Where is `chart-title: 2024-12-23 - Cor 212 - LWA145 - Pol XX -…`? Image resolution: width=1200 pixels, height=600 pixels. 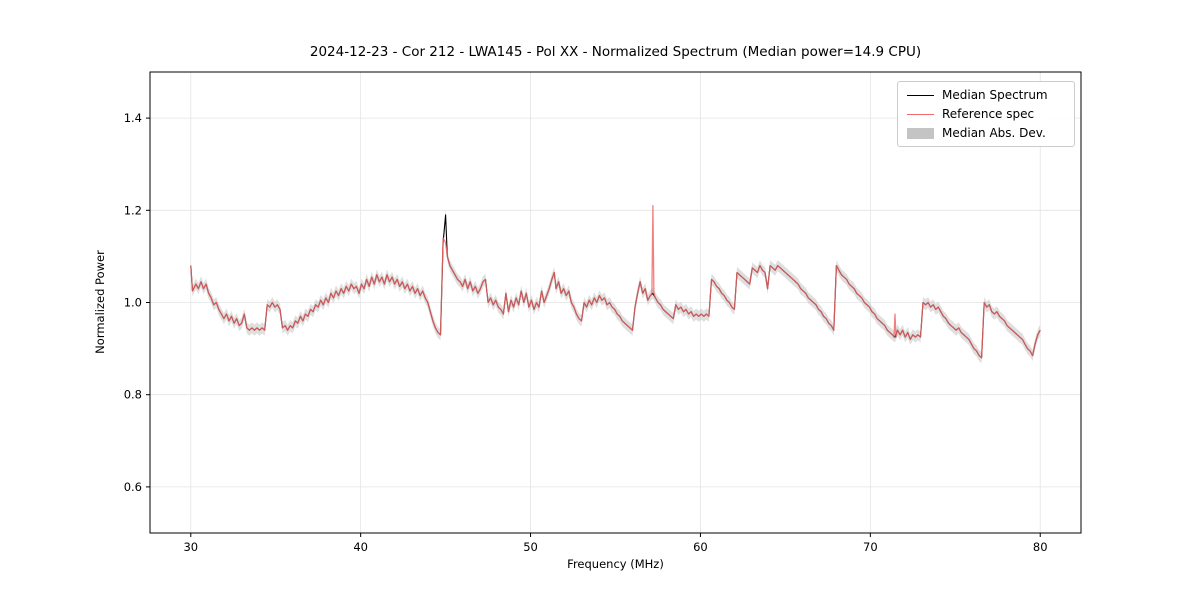
chart-title: 2024-12-23 - Cor 212 - LWA145 - Pol XX -… is located at coordinates (615, 52).